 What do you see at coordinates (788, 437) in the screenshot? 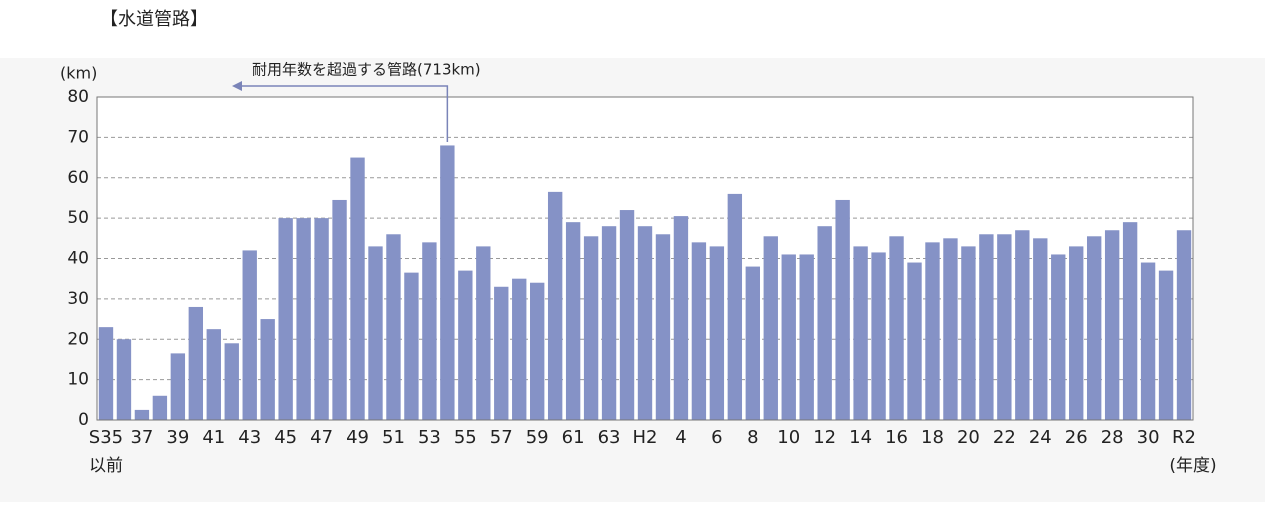
I see `x-tick-label: 10` at bounding box center [788, 437].